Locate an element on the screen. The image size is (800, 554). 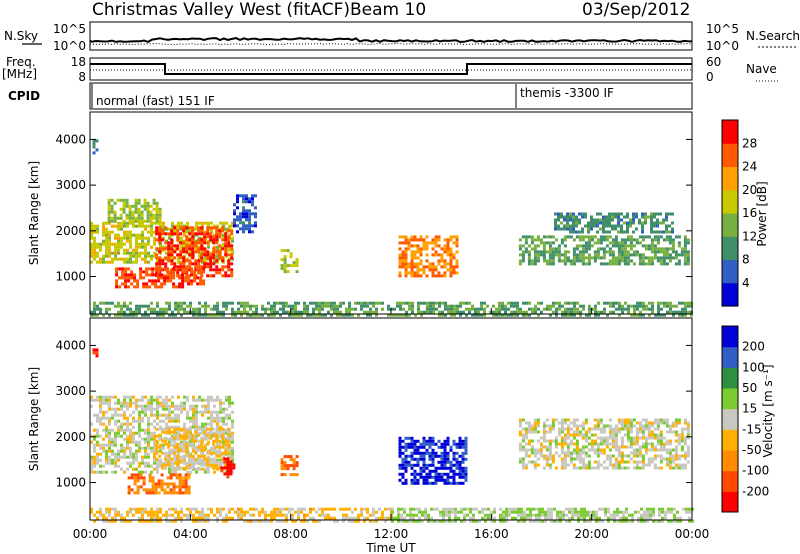
power-colorbar: 4 8 12 16 20 24 28 is located at coordinates (739, 213).